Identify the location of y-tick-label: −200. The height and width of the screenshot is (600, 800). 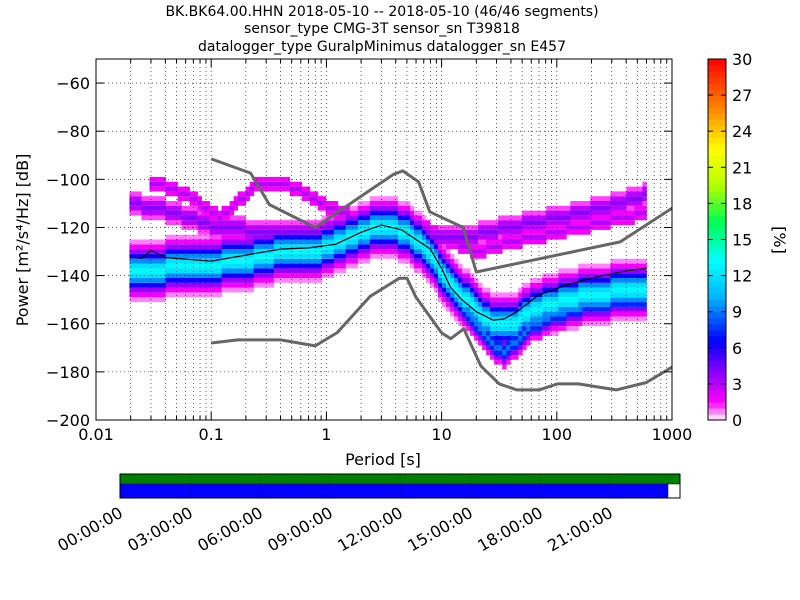
(68, 420).